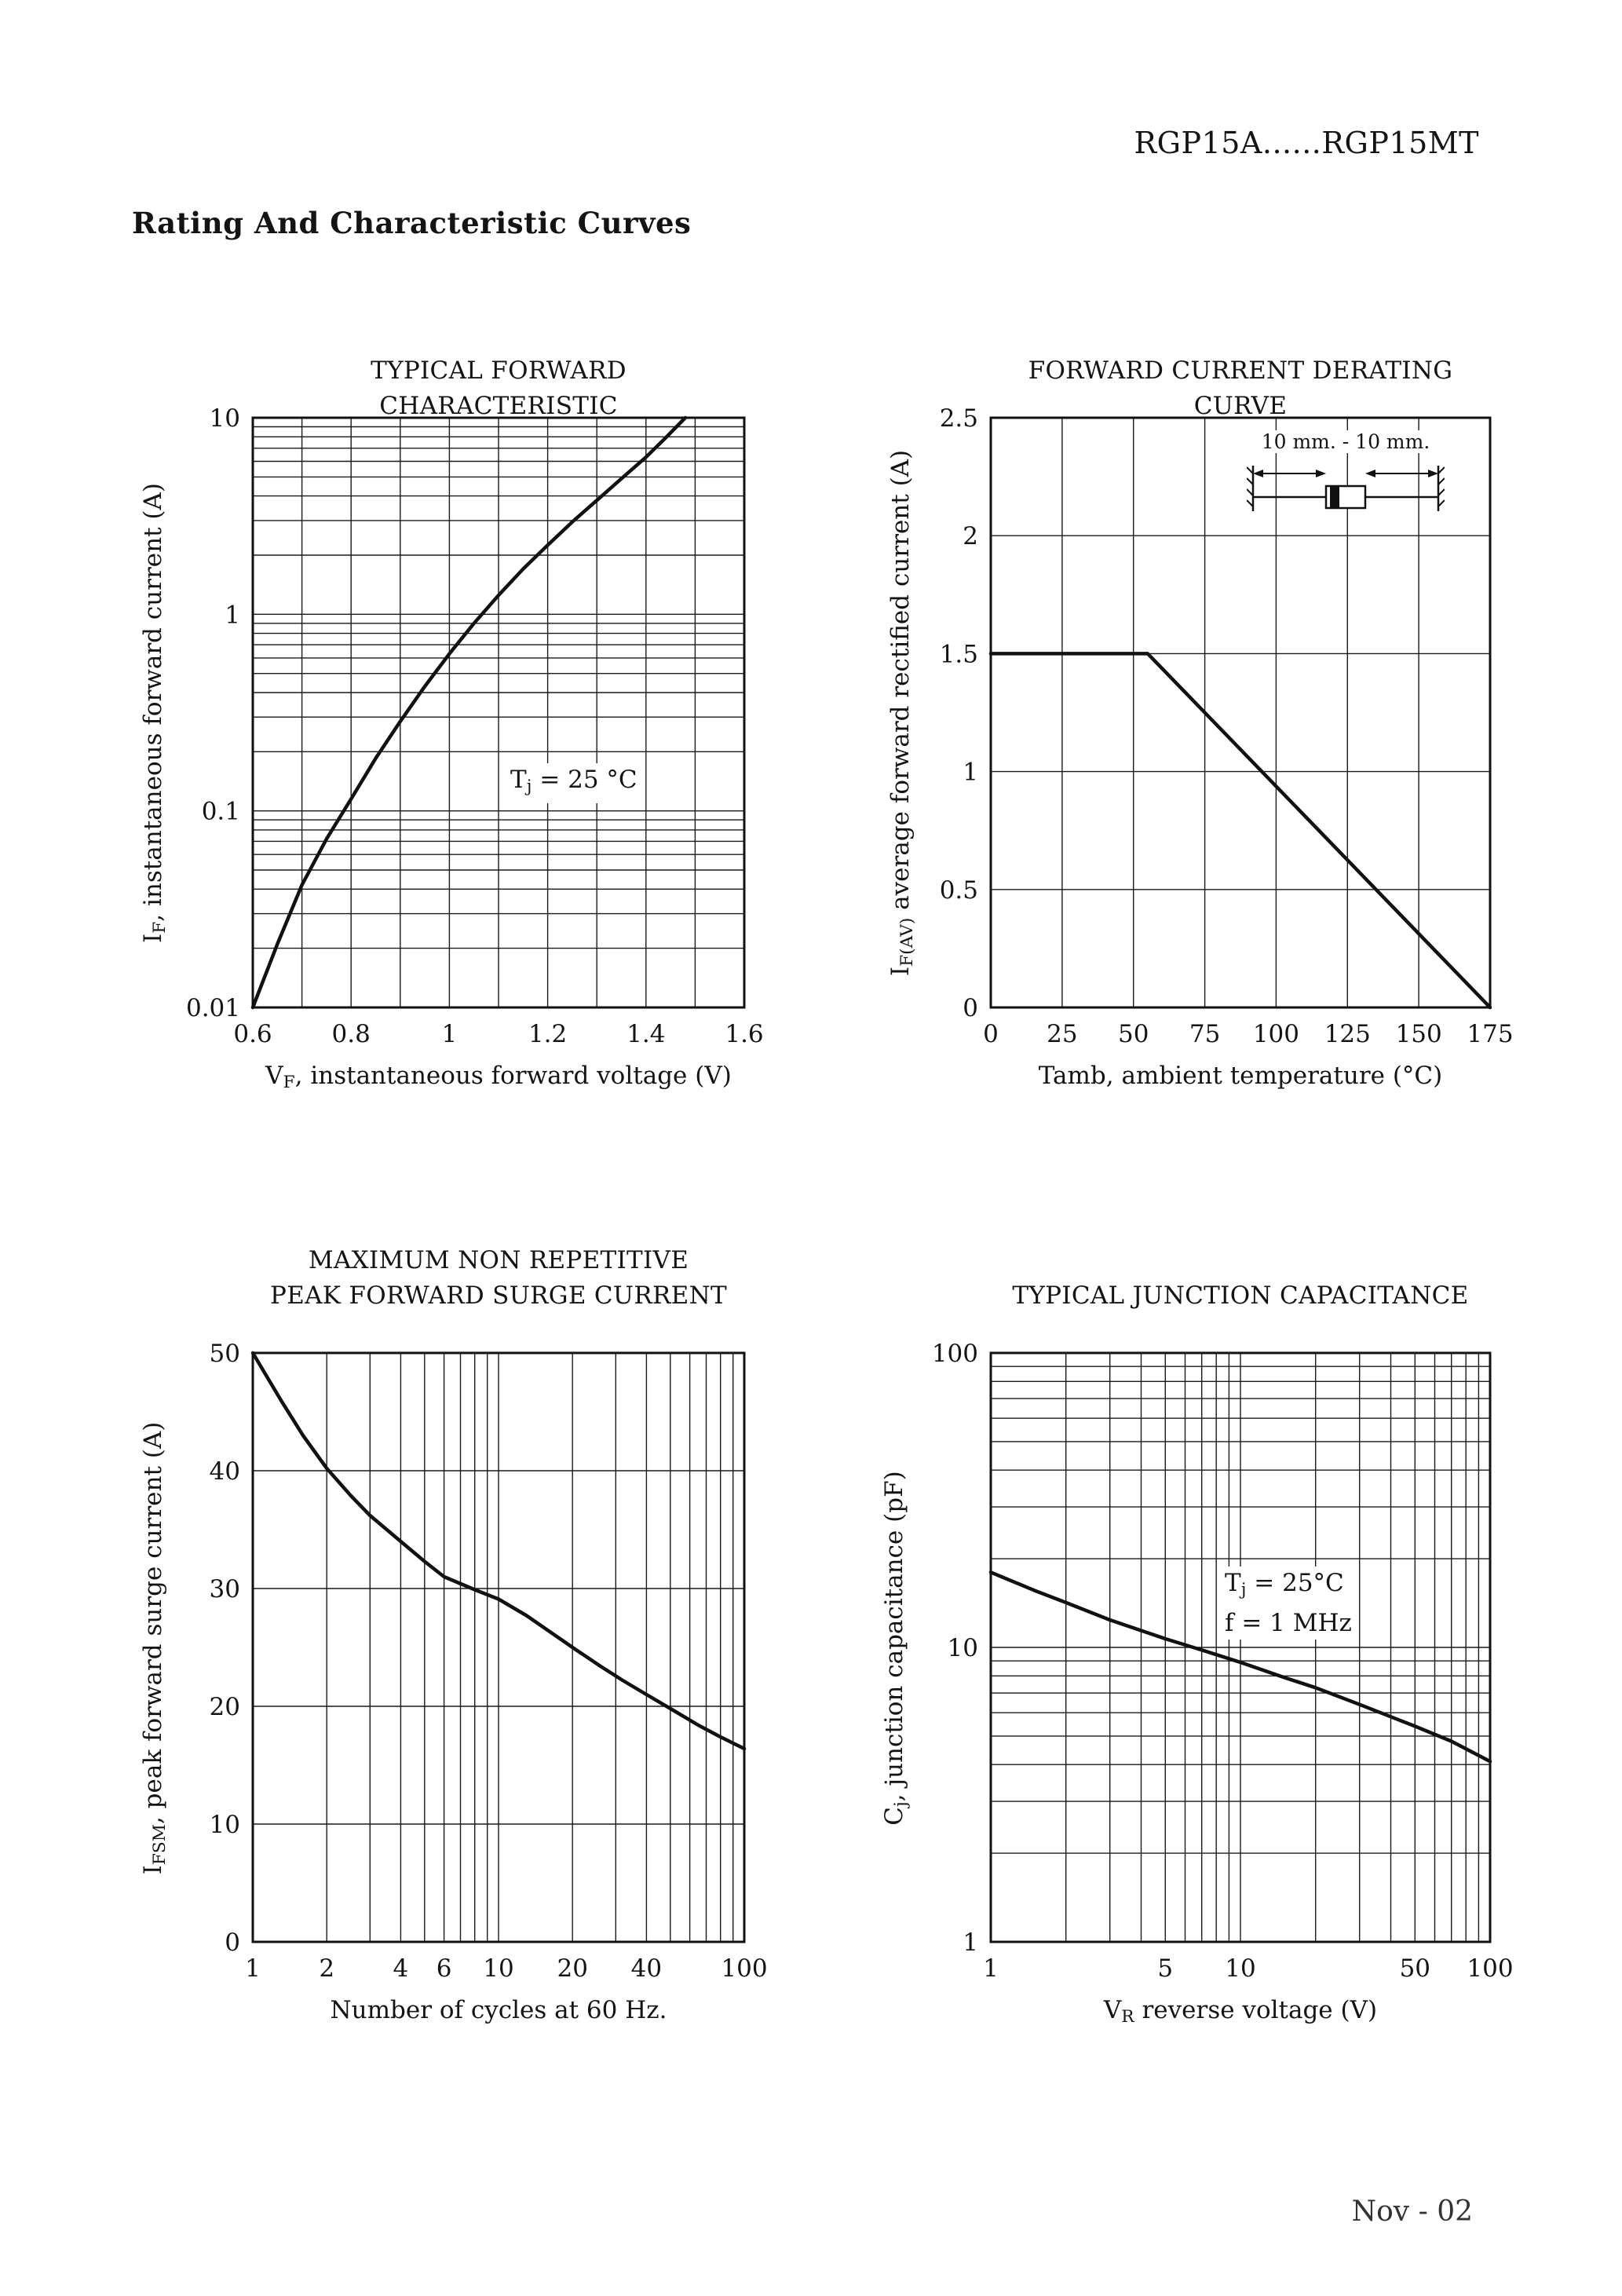 This screenshot has height=2296, width=1622. Describe the element at coordinates (1347, 1034) in the screenshot. I see `x-tick-label: 125` at that location.